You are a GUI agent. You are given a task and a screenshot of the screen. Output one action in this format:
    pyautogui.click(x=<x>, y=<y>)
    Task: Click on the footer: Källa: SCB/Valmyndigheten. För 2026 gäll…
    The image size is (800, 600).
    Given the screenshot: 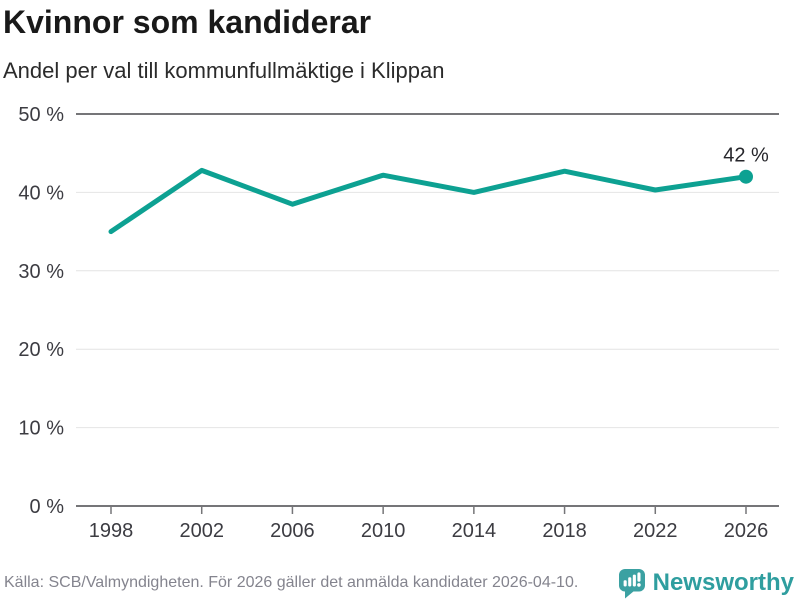 What is the action you would take?
    pyautogui.click(x=399, y=583)
    